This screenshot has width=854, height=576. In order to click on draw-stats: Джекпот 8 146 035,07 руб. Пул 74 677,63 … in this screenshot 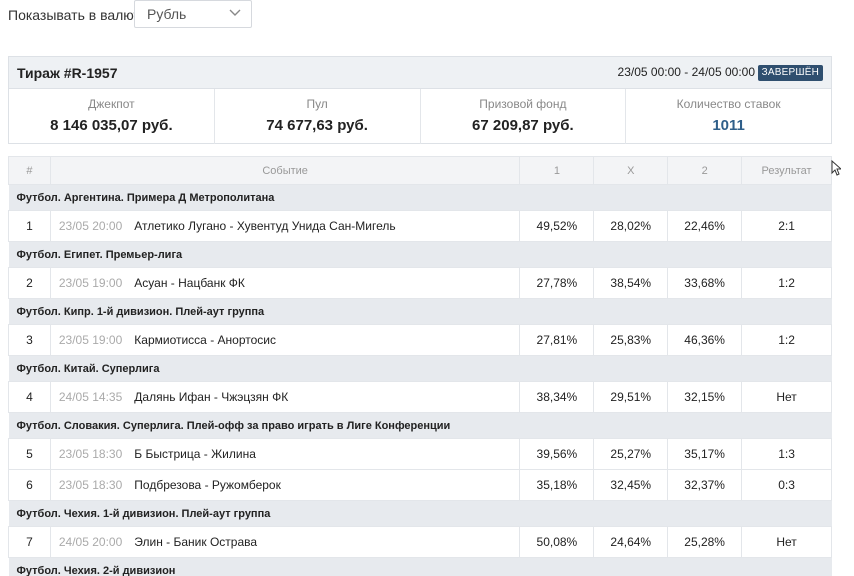, I will do `click(420, 116)`.